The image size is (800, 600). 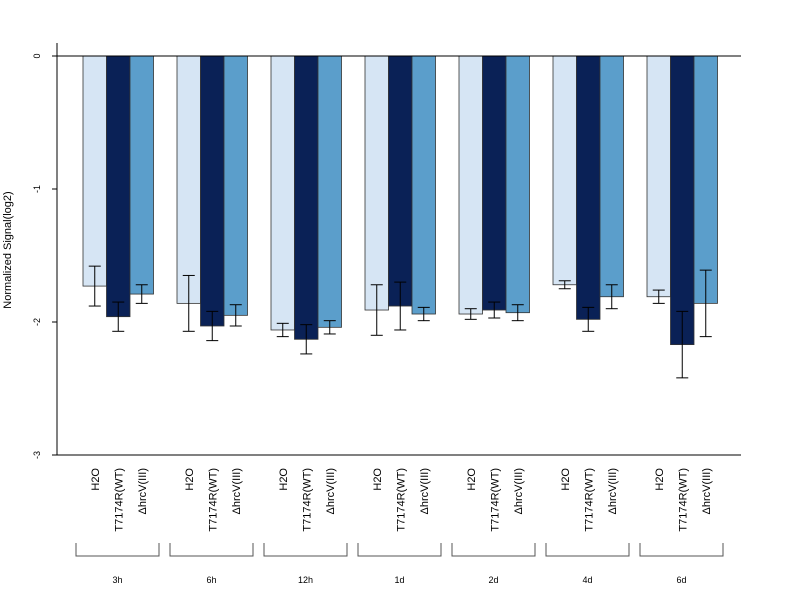 I want to click on y-tick-label: 0, so click(x=37, y=55).